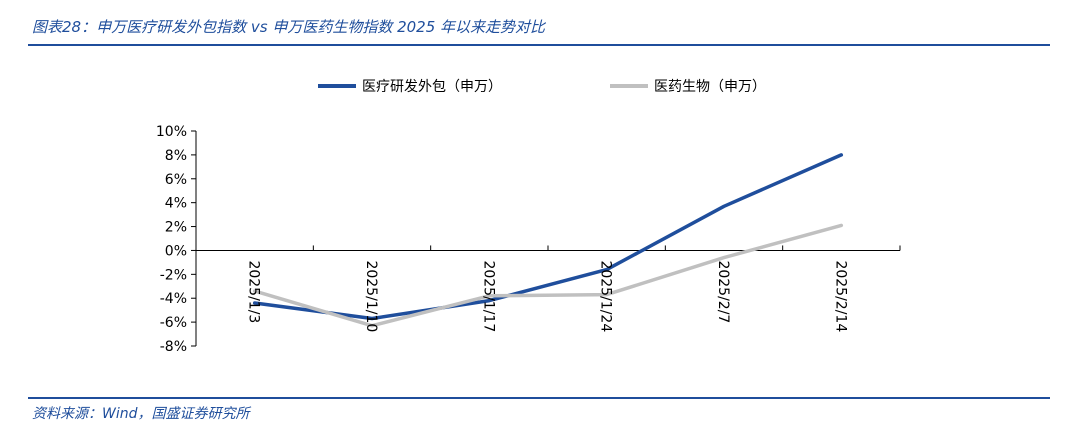 The width and height of the screenshot is (1080, 445). What do you see at coordinates (141, 414) in the screenshot?
I see `source-note: 资料来源：Wind，国盛证券研究所` at bounding box center [141, 414].